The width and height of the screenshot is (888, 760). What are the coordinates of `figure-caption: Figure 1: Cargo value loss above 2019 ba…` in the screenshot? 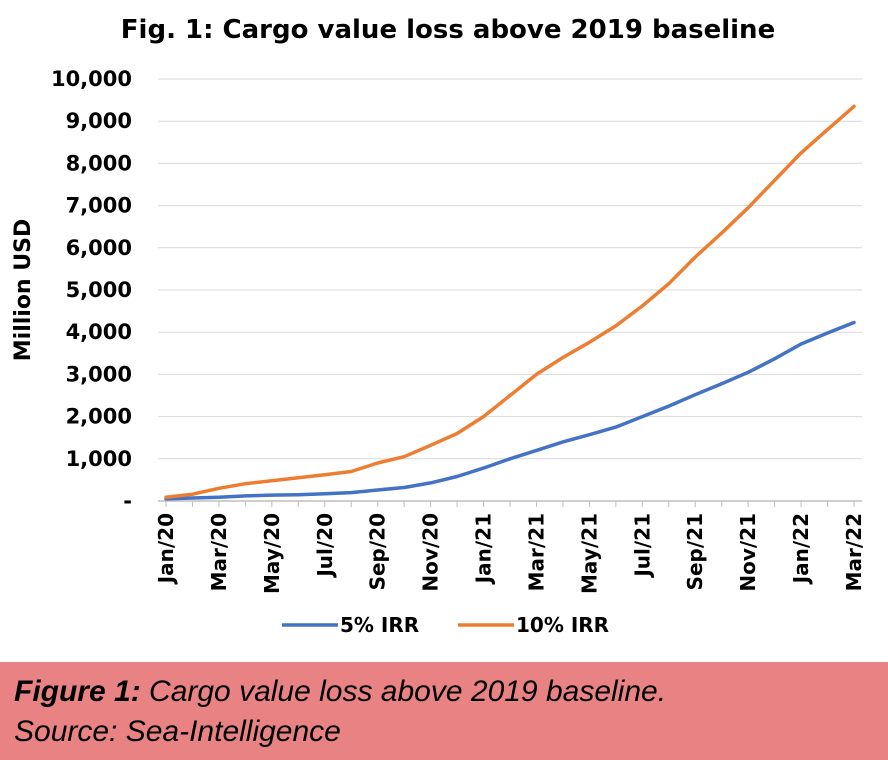 It's located at (444, 711).